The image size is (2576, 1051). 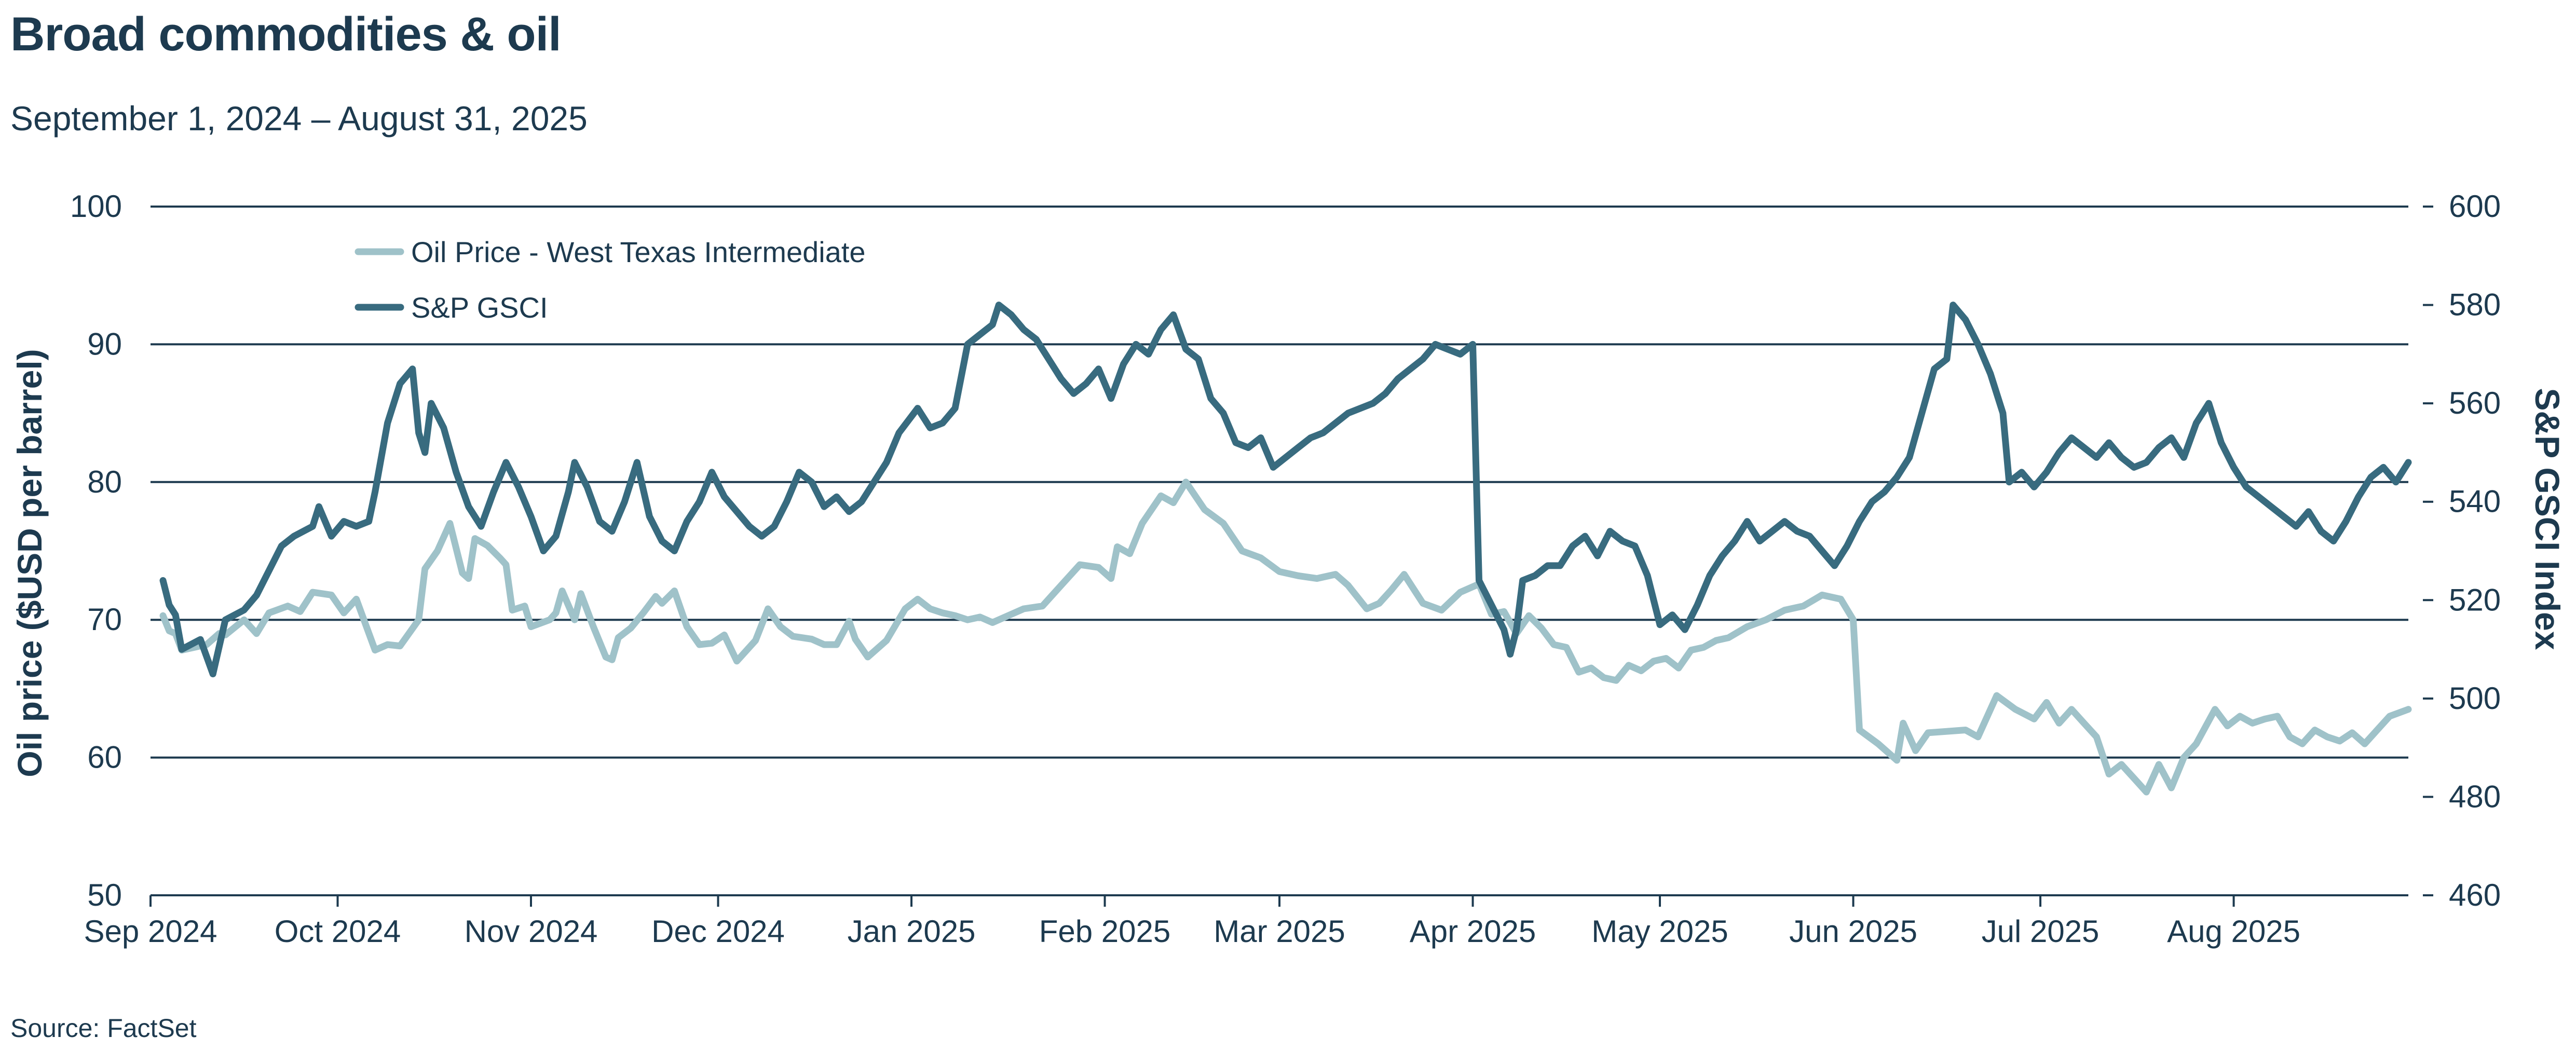 What do you see at coordinates (638, 252) in the screenshot?
I see `legend-label: Oil Price - West Texas Intermediate` at bounding box center [638, 252].